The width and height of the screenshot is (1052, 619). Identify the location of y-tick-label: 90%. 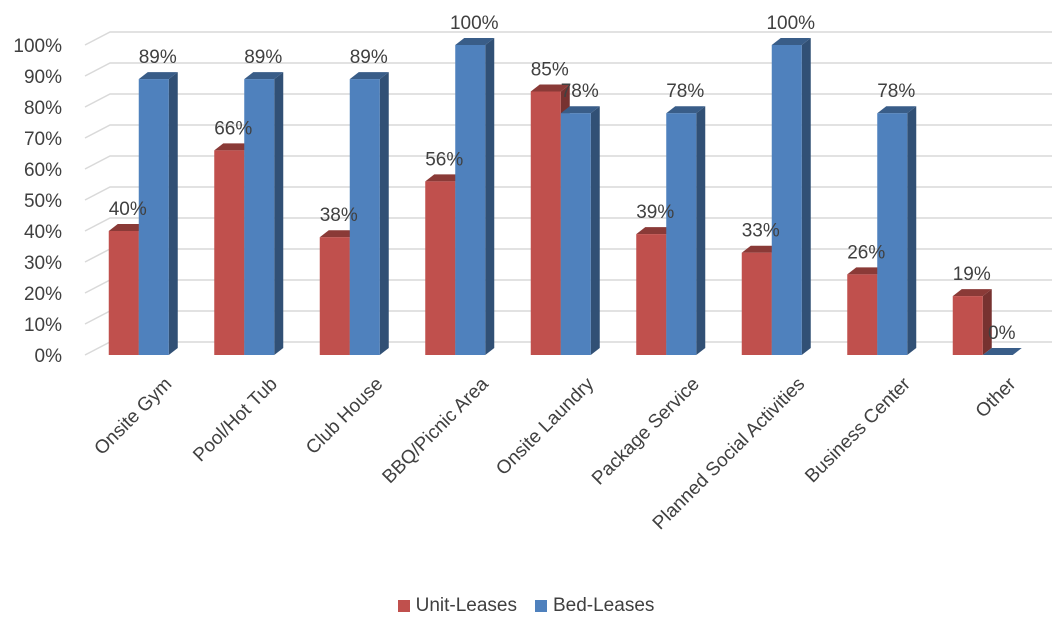
(43, 77).